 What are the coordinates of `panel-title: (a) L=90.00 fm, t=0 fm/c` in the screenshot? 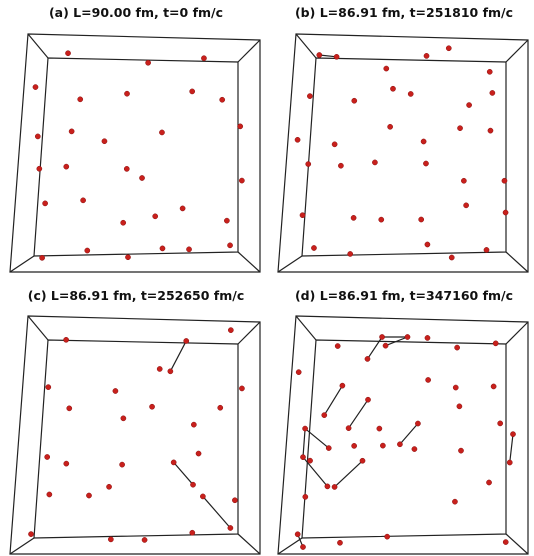 It's located at (136, 12).